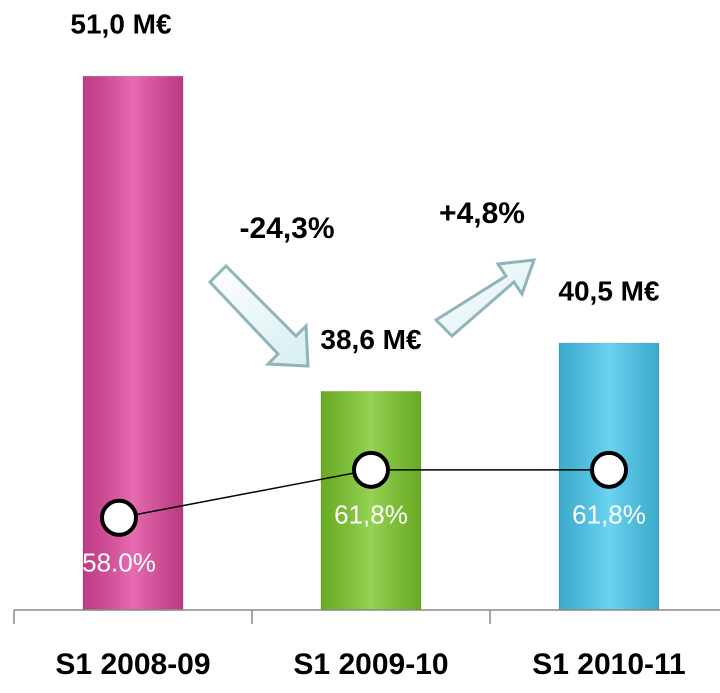 This screenshot has height=693, width=720. Describe the element at coordinates (371, 339) in the screenshot. I see `bar-value-label: 38,6 M€` at that location.